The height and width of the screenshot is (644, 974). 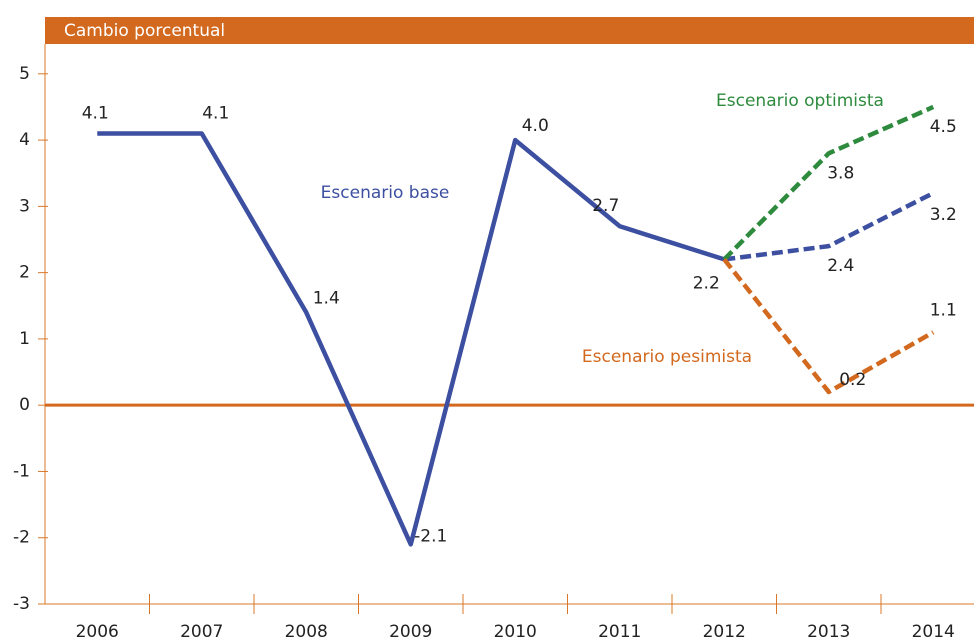 What do you see at coordinates (852, 380) in the screenshot?
I see `data-label: 0.2` at bounding box center [852, 380].